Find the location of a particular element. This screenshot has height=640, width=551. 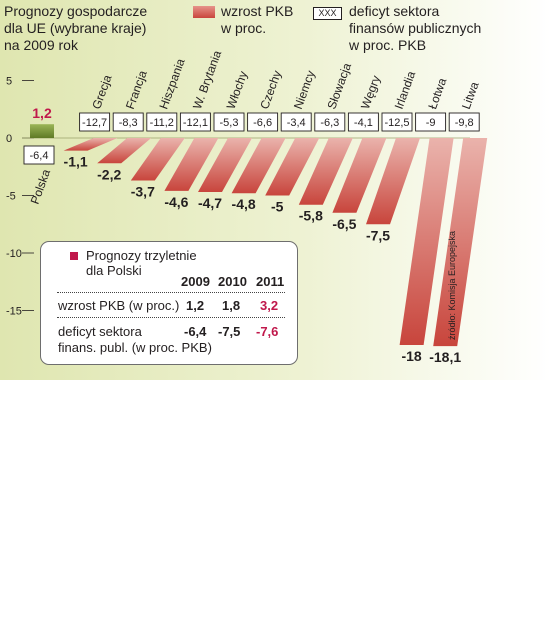

deficit-label-12: -9,8 is located at coordinates (464, 123).